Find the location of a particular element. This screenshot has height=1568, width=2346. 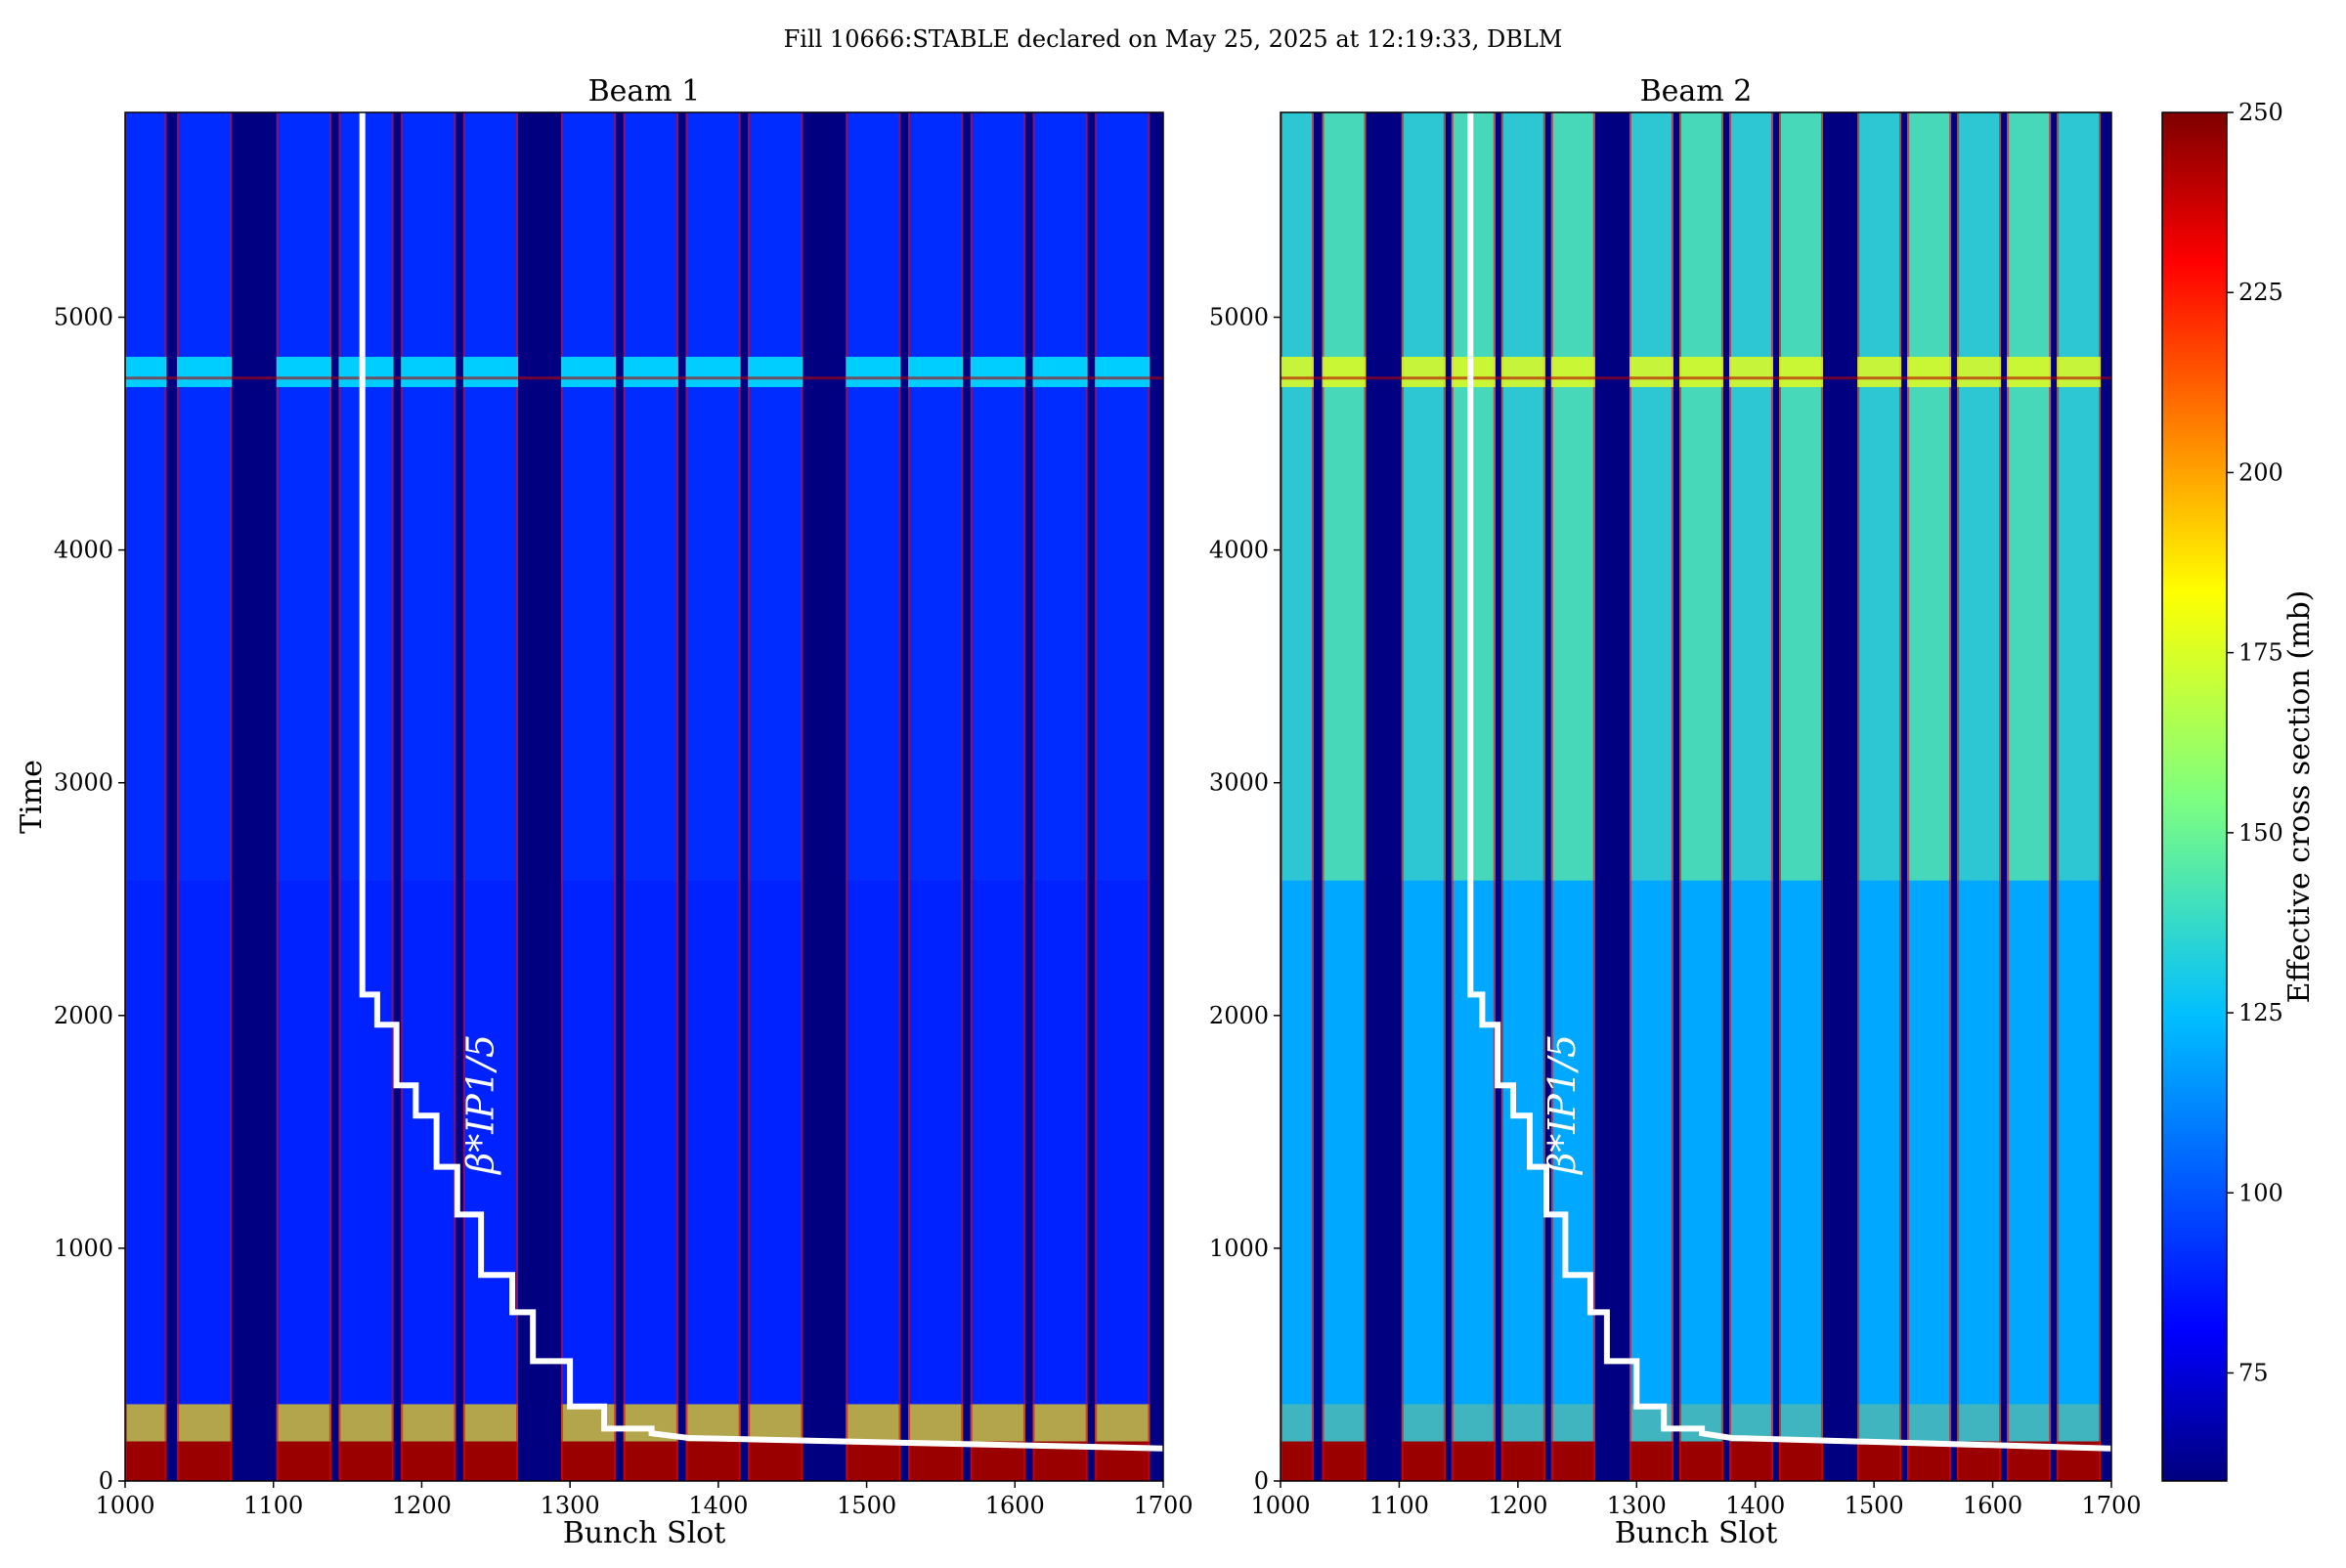

x-tick-label: 1000 is located at coordinates (125, 1506).